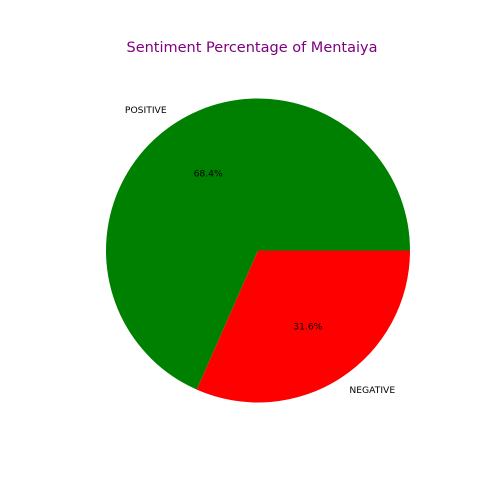 This screenshot has width=504, height=504. What do you see at coordinates (307, 326) in the screenshot?
I see `pct-label-negative: 31.6%` at bounding box center [307, 326].